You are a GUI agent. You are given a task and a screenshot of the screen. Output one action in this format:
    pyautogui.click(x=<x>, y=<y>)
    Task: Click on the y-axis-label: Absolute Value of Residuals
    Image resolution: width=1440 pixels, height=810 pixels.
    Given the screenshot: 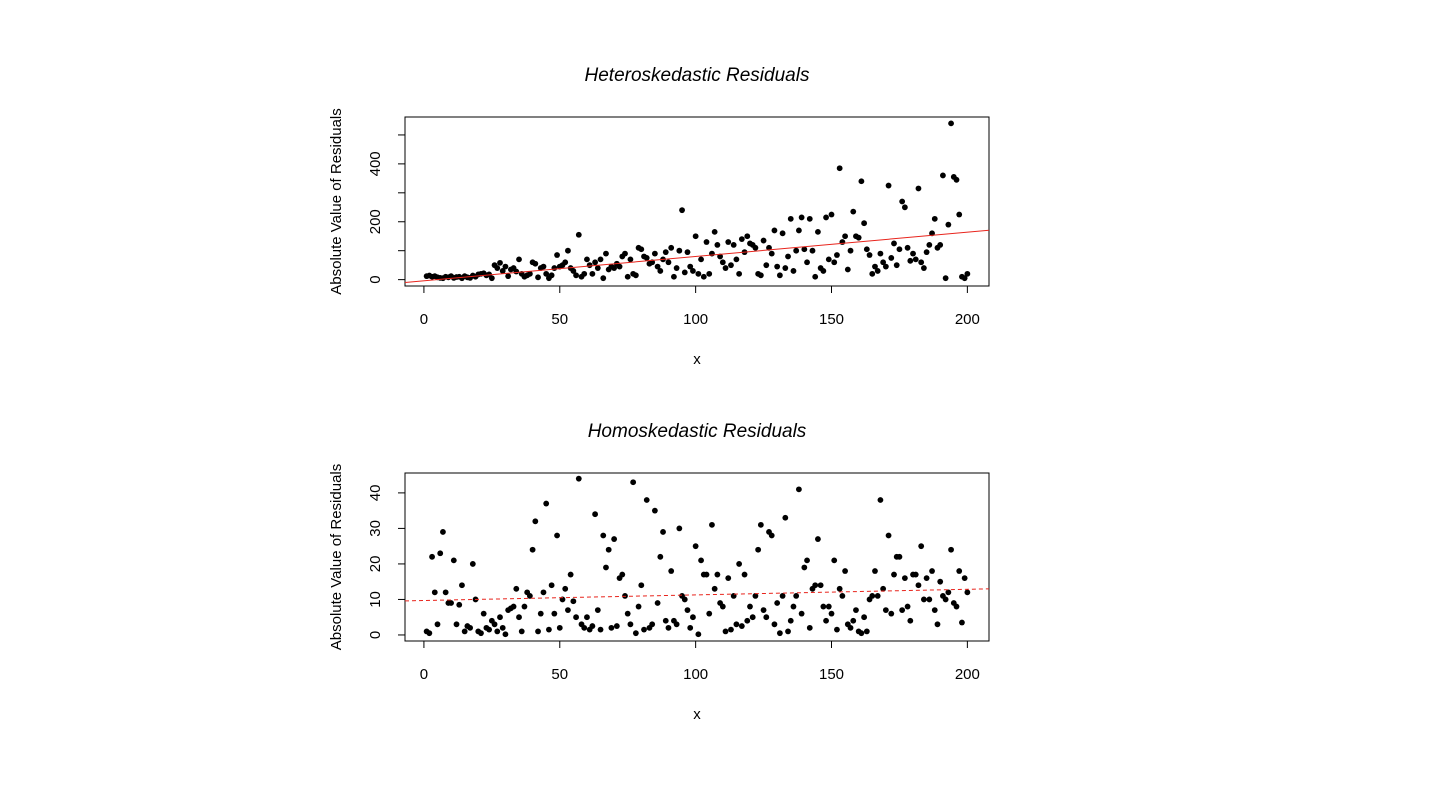 What is the action you would take?
    pyautogui.click(x=336, y=201)
    